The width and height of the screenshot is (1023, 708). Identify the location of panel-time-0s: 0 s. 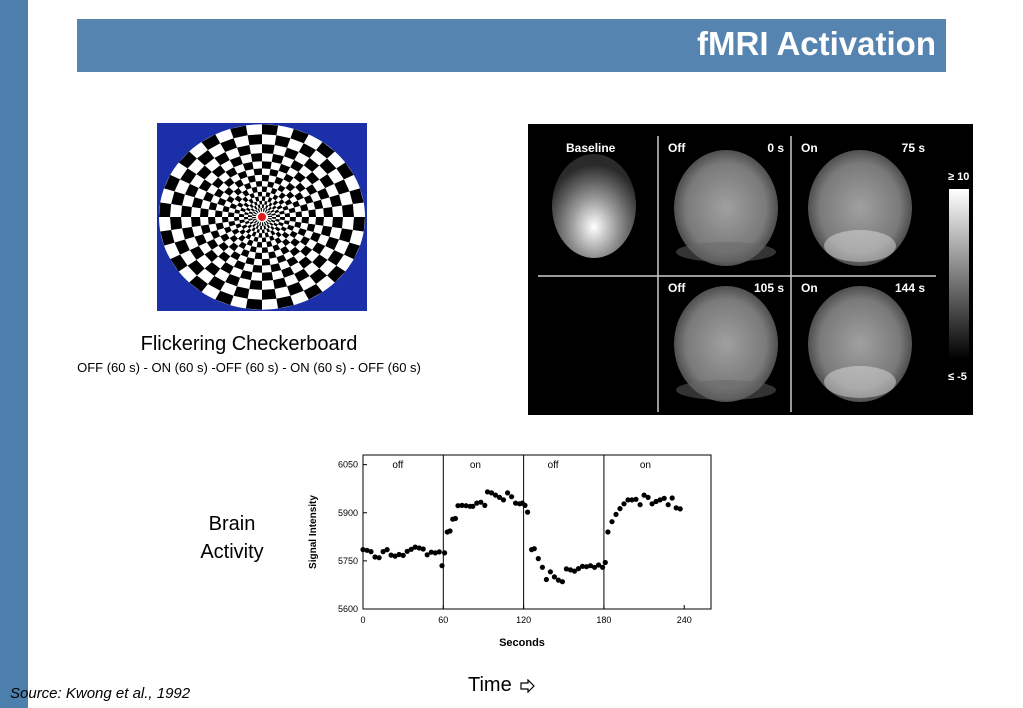
(775, 148).